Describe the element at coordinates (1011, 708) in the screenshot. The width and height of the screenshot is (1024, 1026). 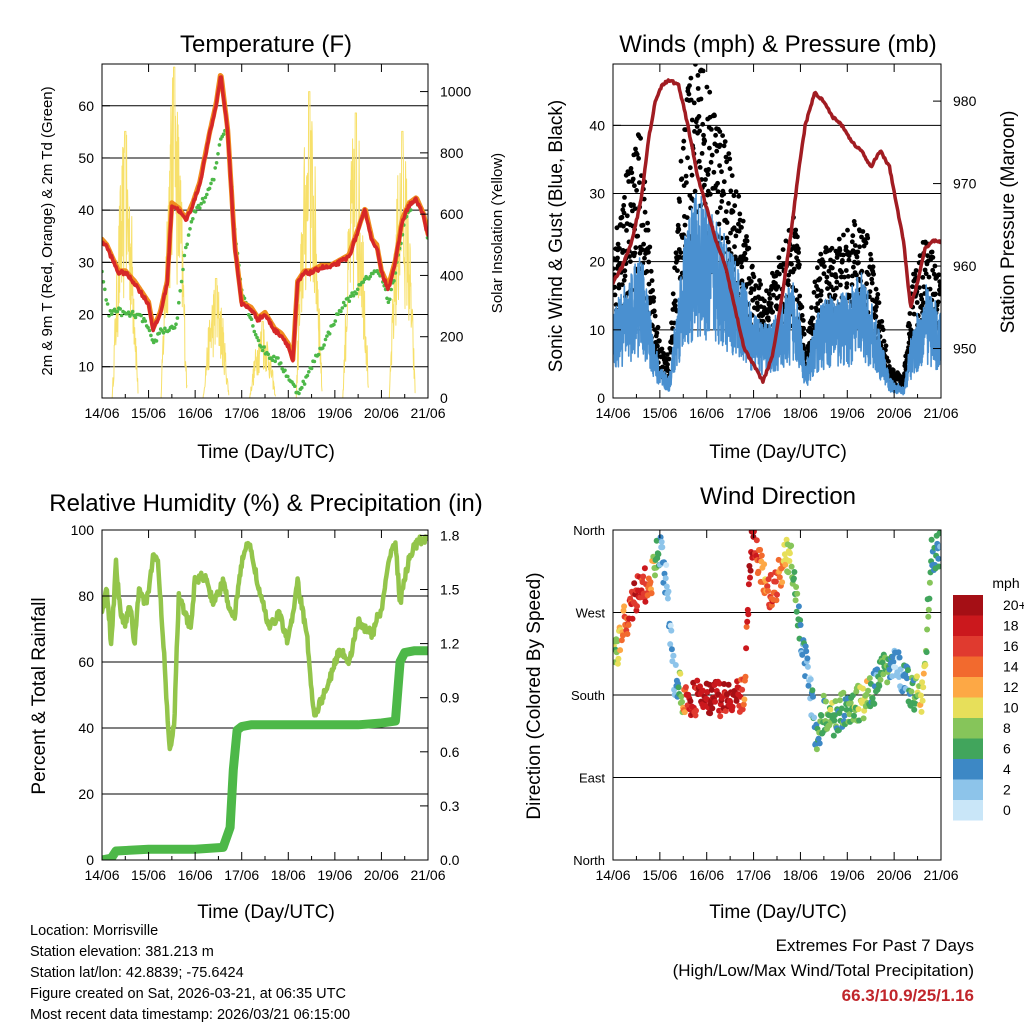
I see `legend-label: 10` at that location.